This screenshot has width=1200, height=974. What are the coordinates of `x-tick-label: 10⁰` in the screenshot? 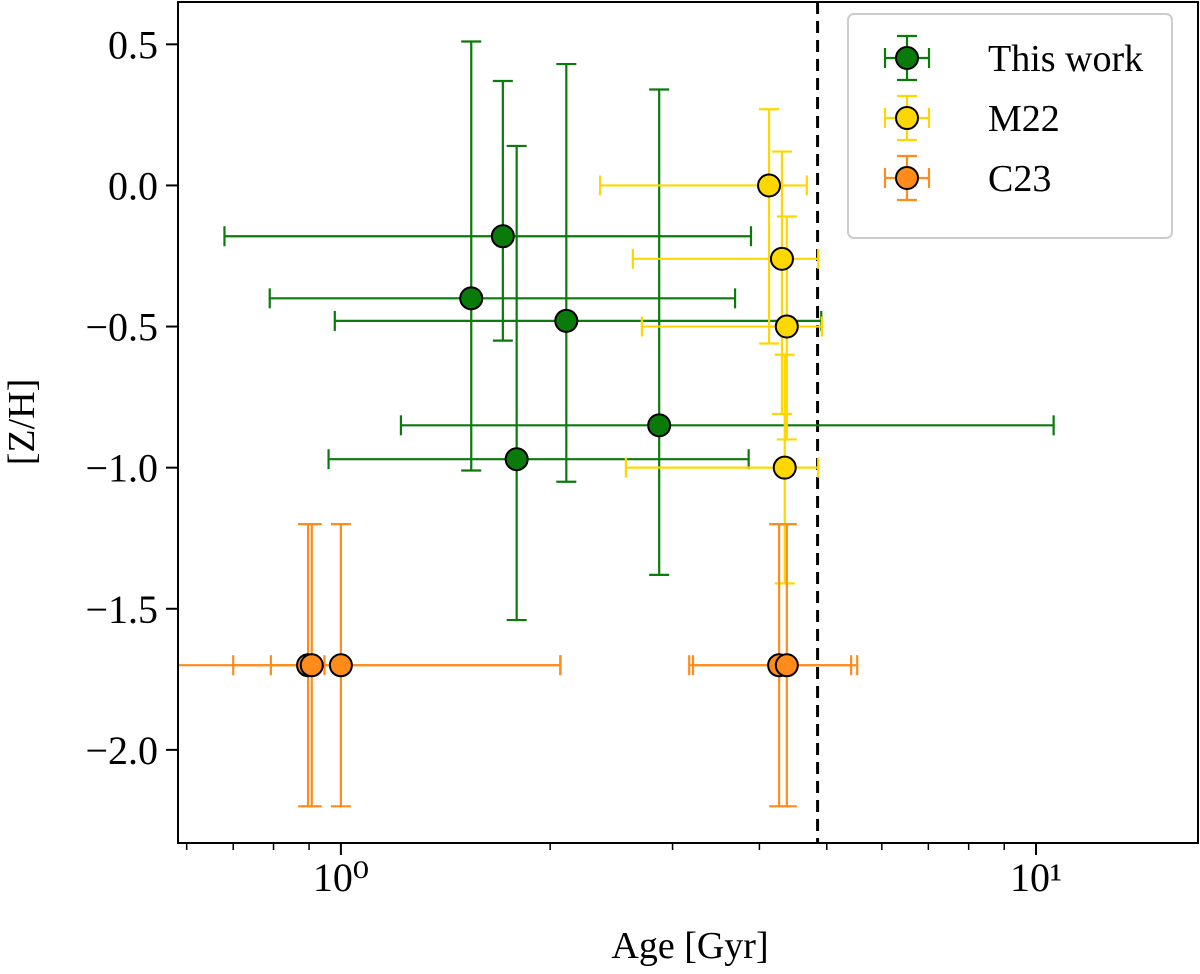 It's located at (341, 877).